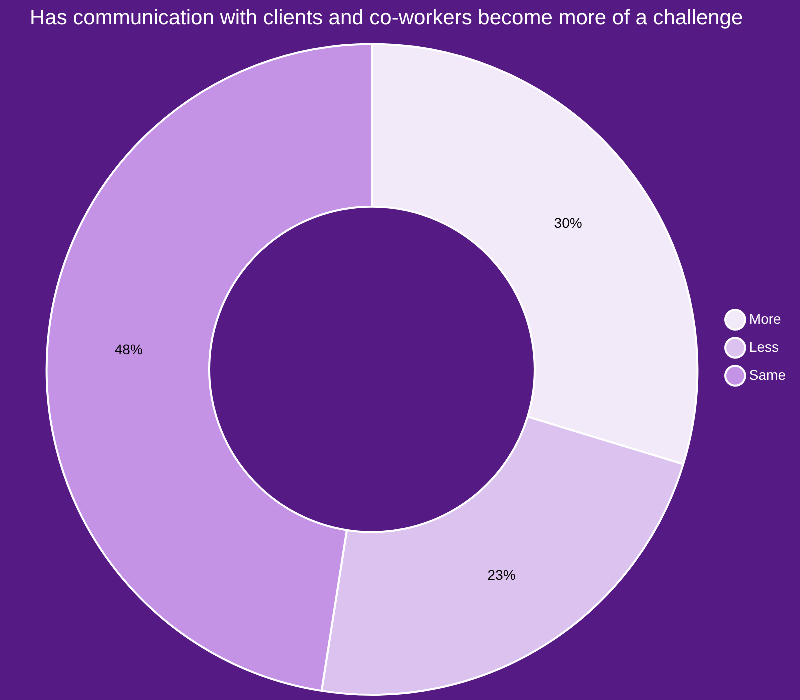 This screenshot has height=700, width=800. Describe the element at coordinates (568, 223) in the screenshot. I see `data-label: 30%` at that location.